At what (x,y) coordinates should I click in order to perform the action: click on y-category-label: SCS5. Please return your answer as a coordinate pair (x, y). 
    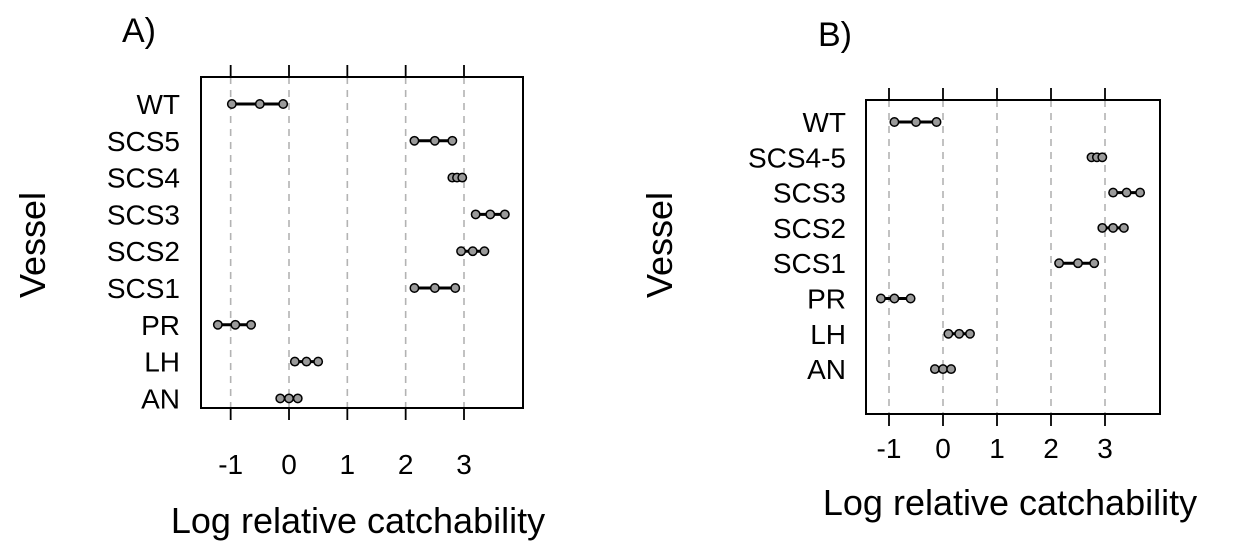
    Looking at the image, I should click on (143, 141).